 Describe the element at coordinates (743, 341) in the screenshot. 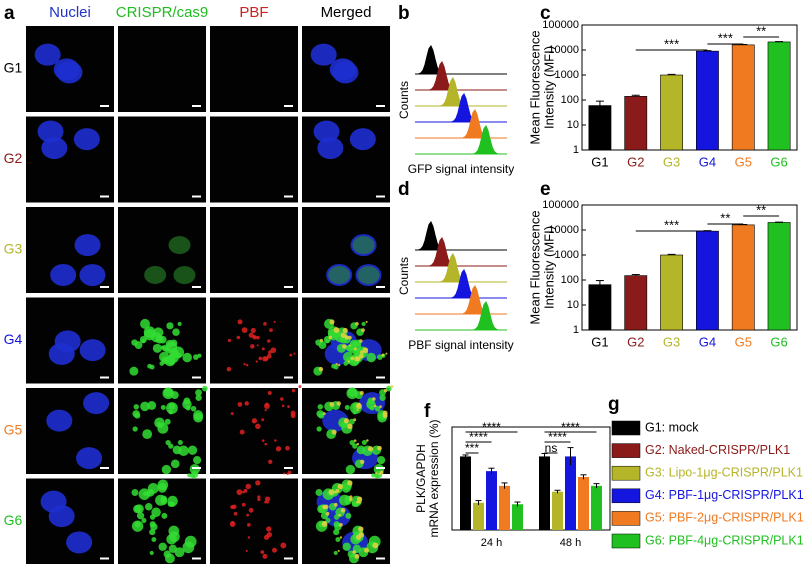

I see `x-tick-label: G5` at that location.